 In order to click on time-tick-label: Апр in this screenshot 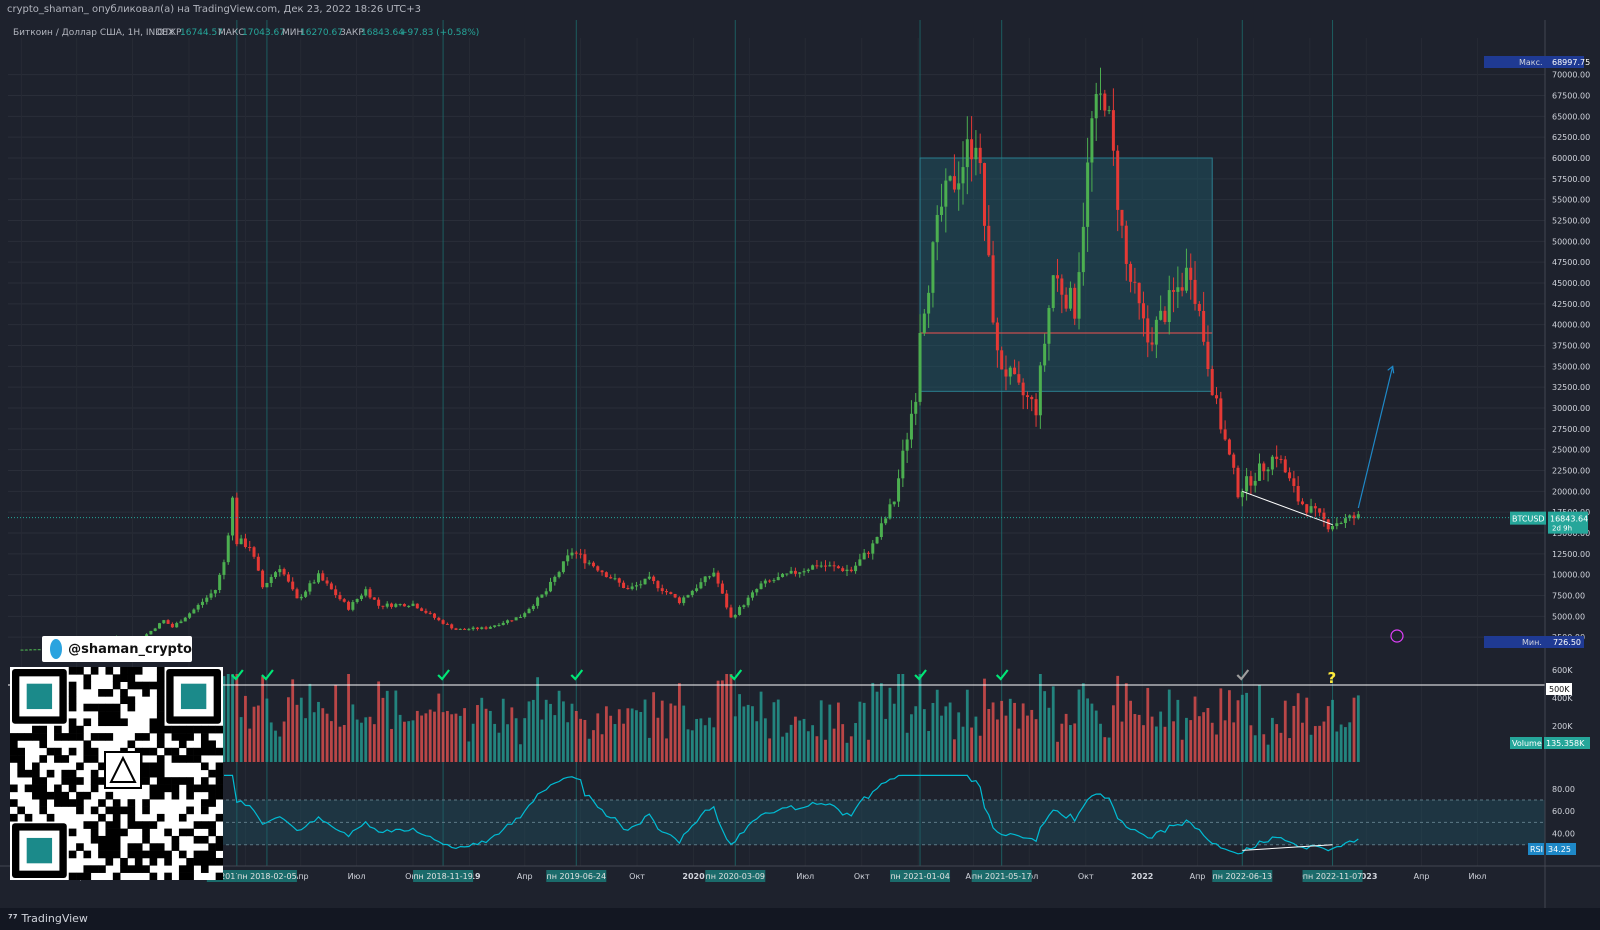, I will do `click(1198, 876)`.